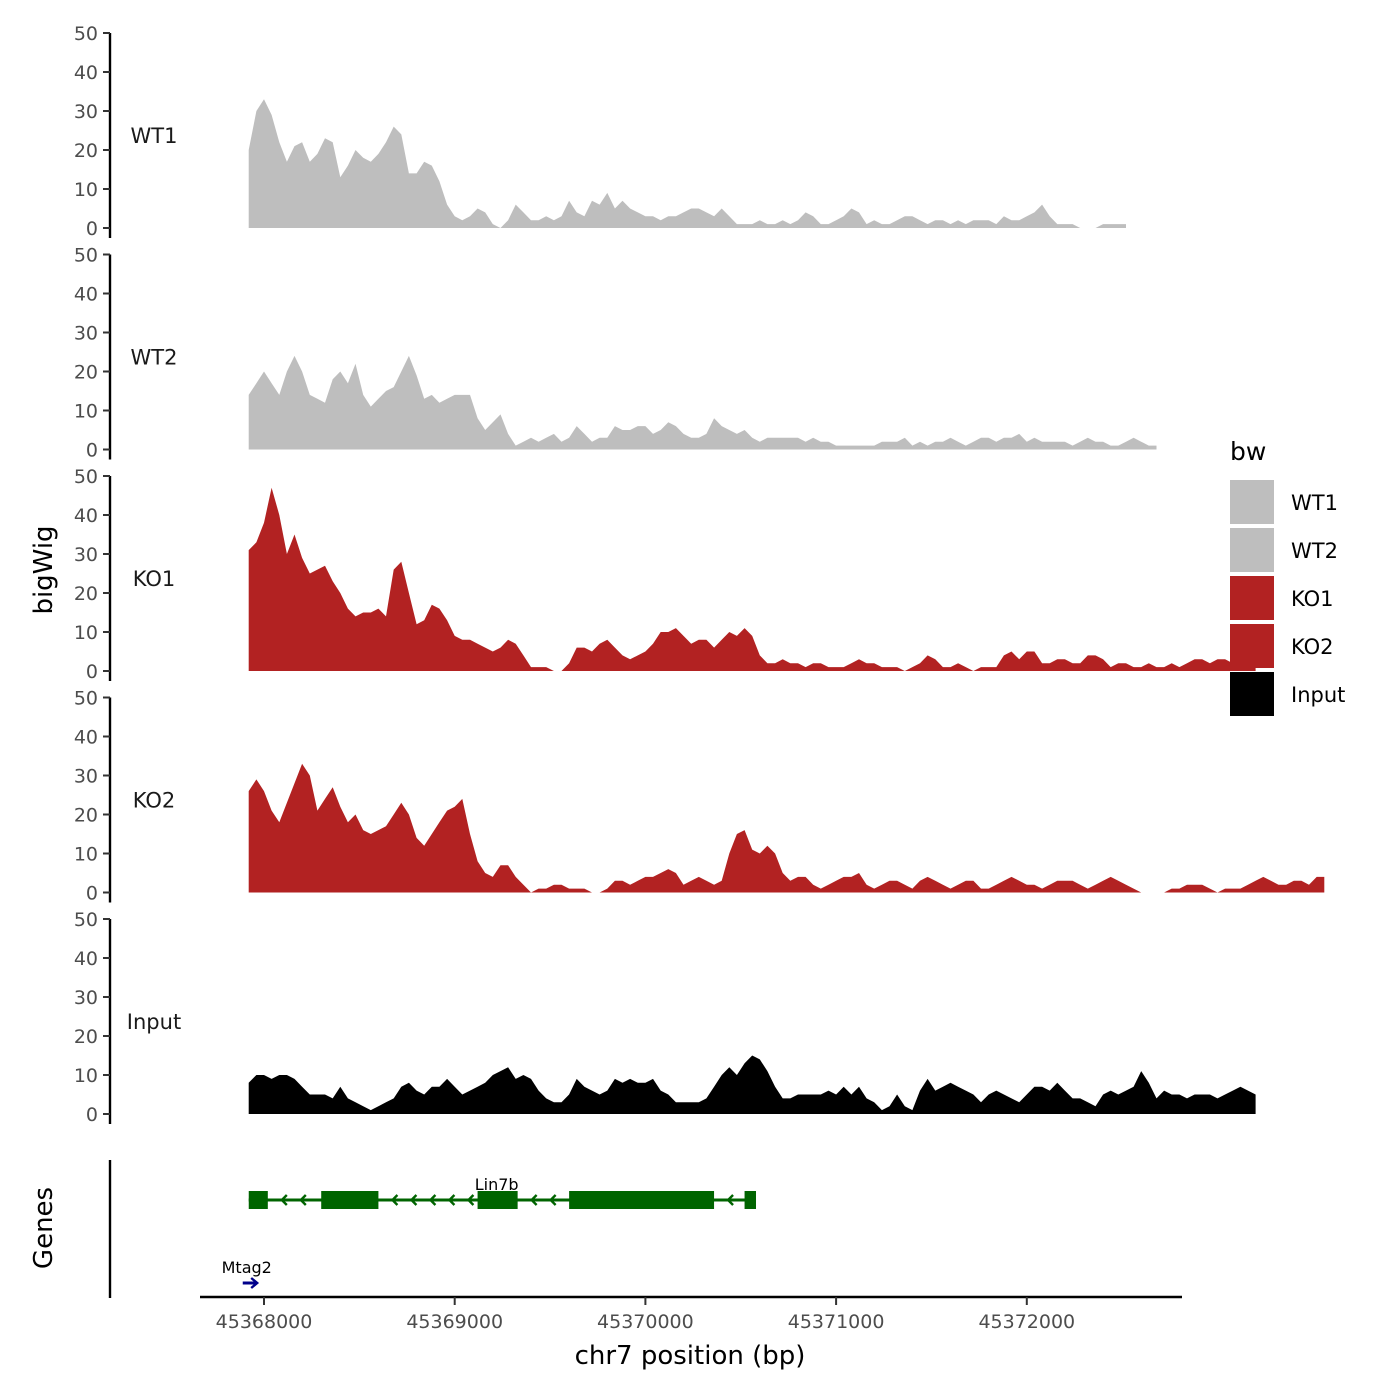 The width and height of the screenshot is (1400, 1400). What do you see at coordinates (44, 569) in the screenshot?
I see `y-axis-title: bigWig` at bounding box center [44, 569].